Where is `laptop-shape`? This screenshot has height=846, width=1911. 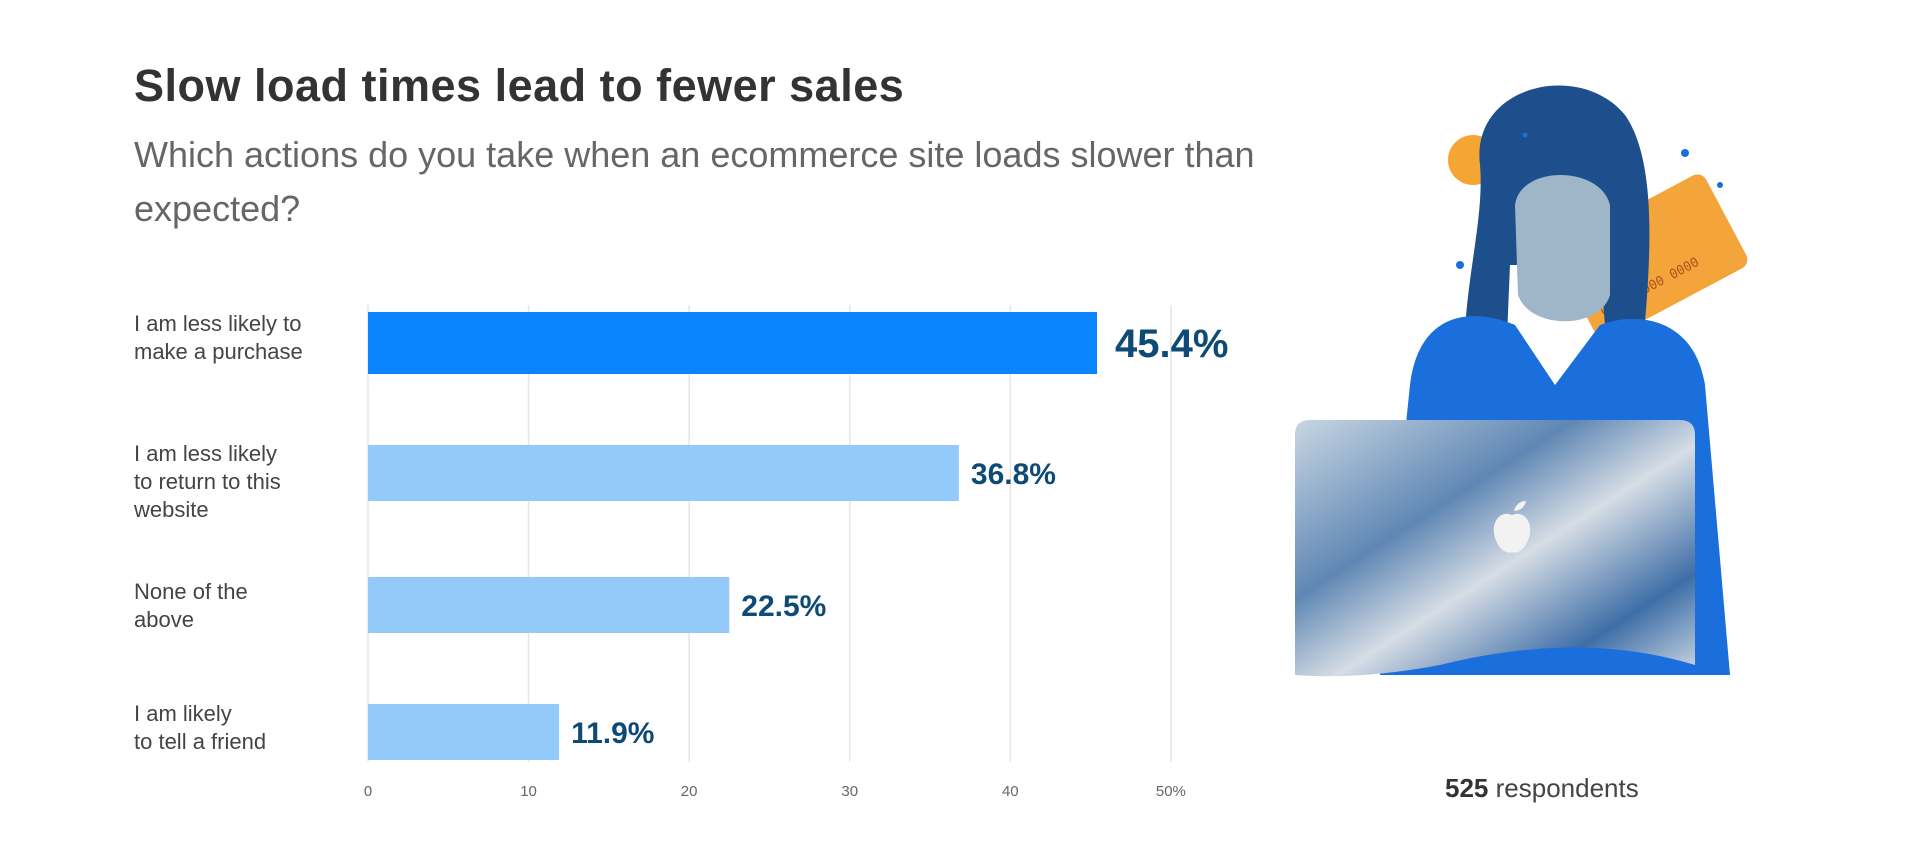 laptop-shape is located at coordinates (1495, 548).